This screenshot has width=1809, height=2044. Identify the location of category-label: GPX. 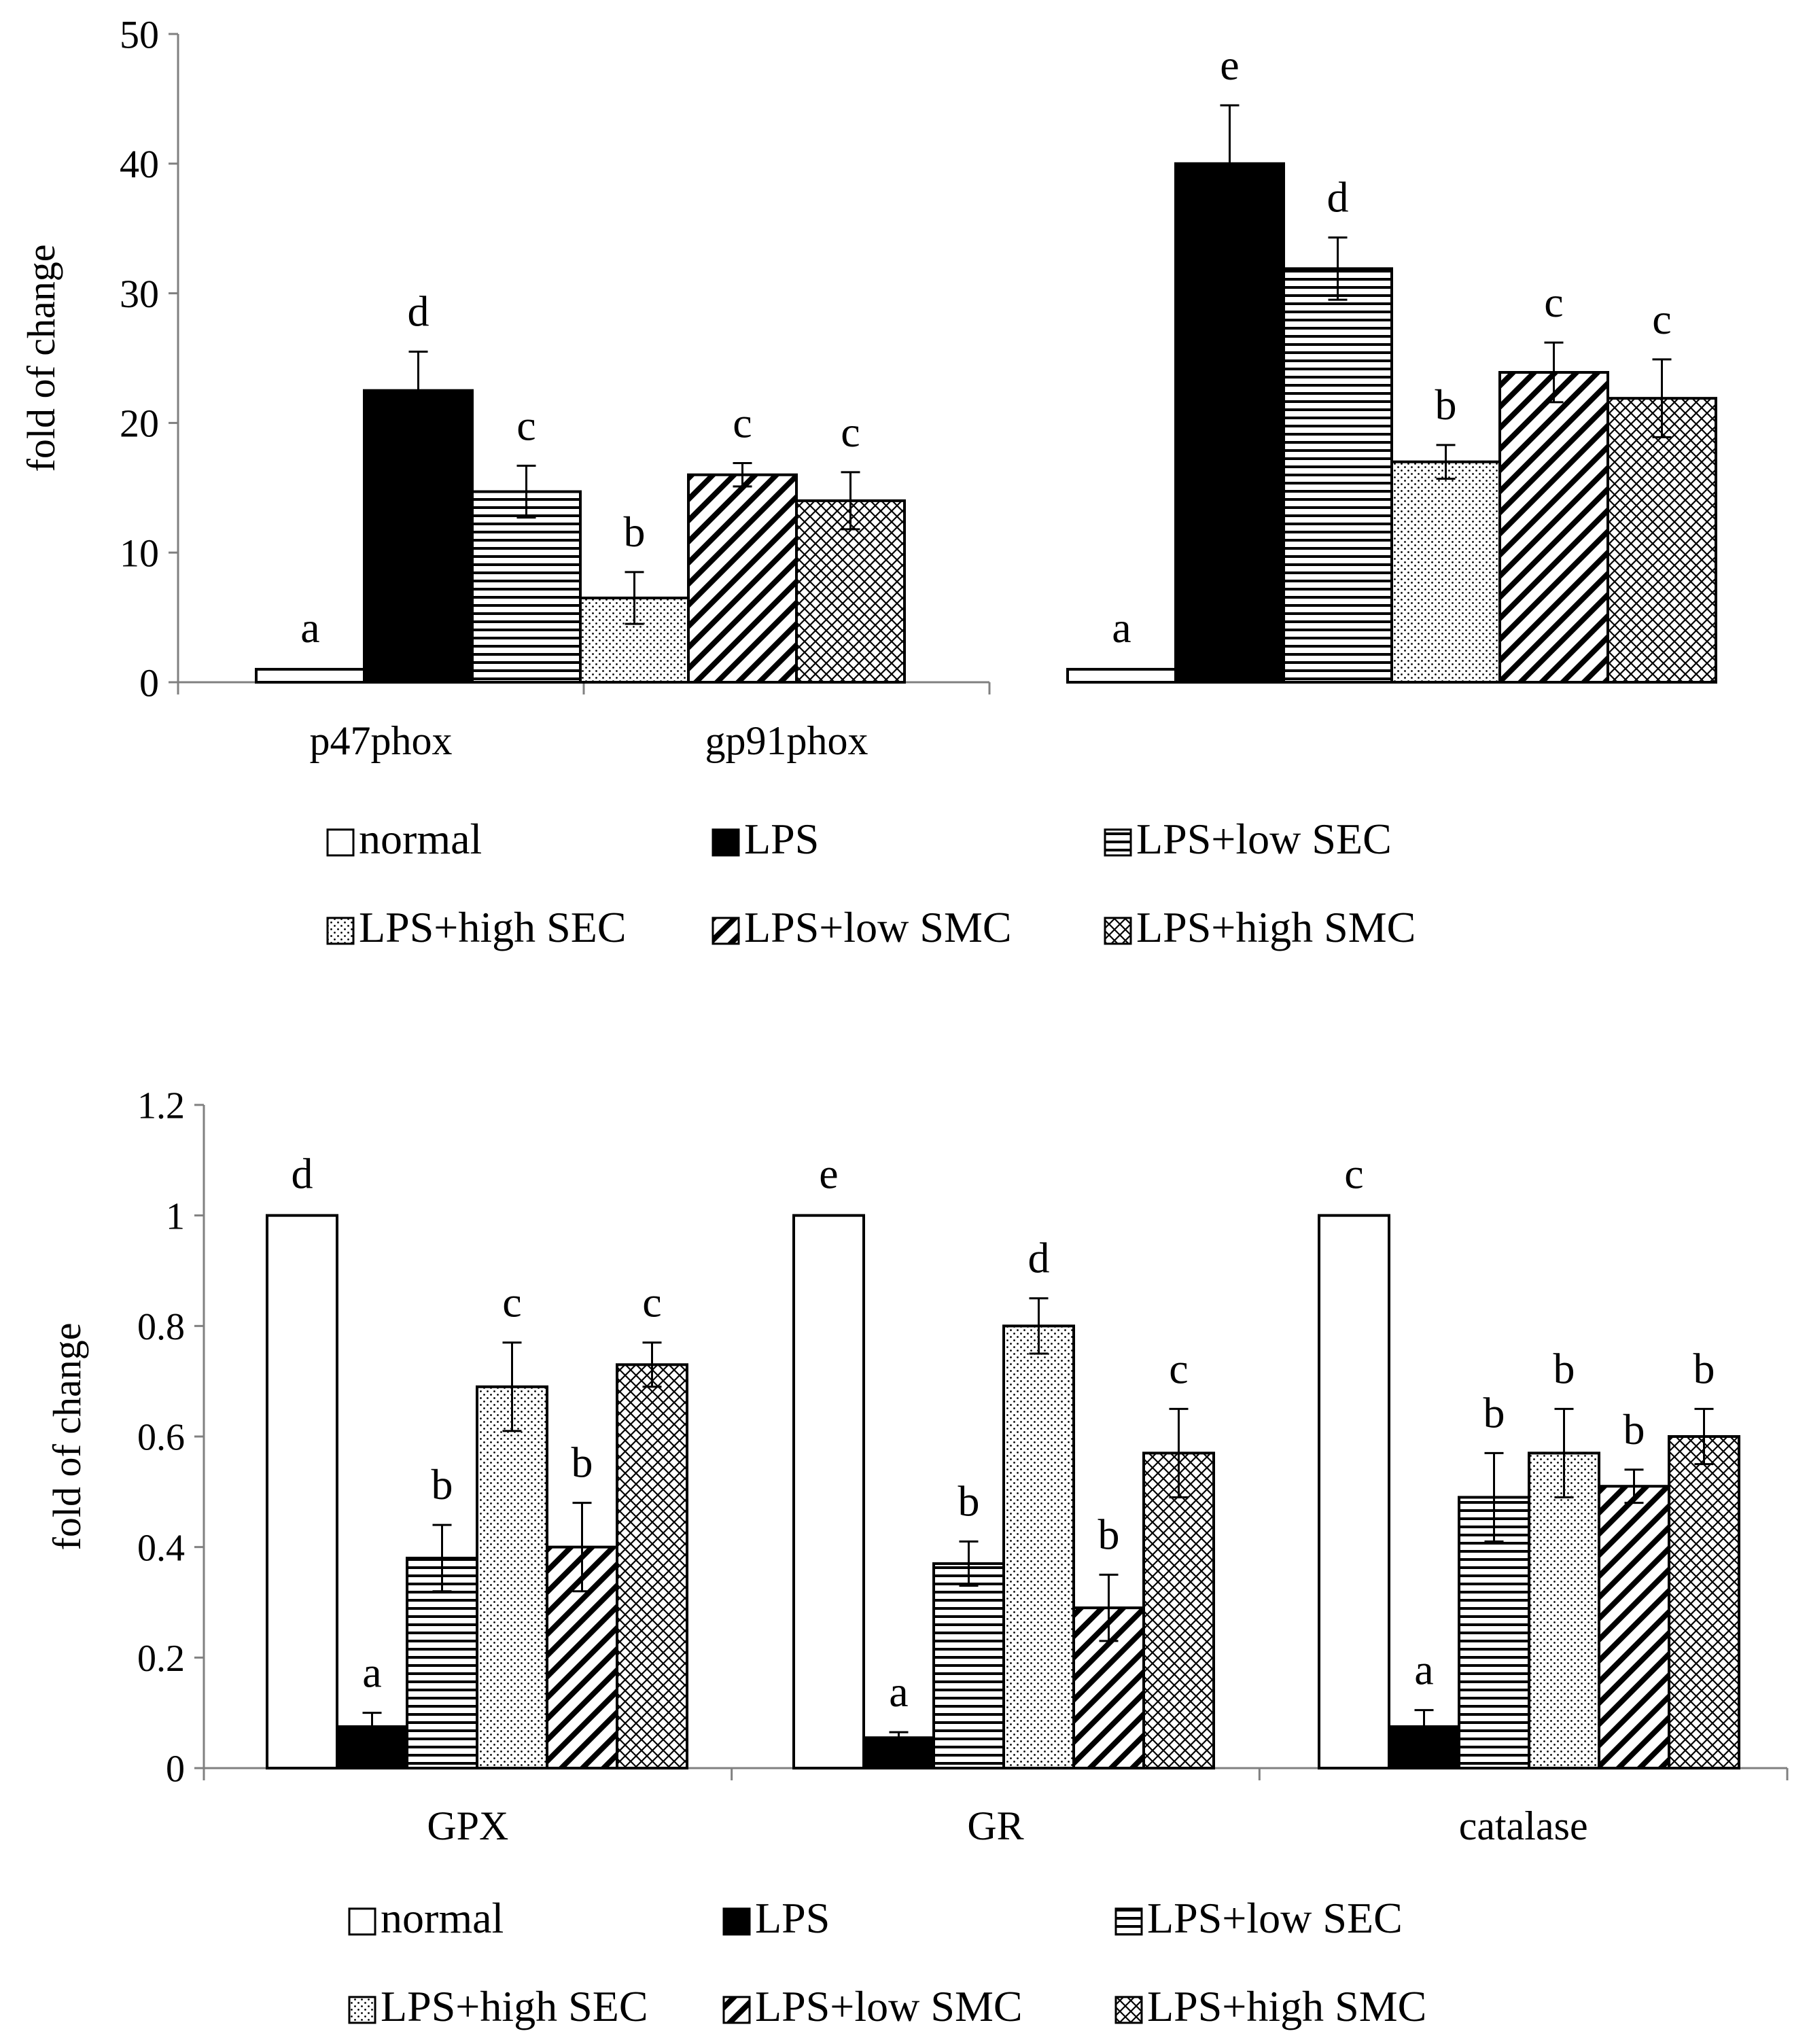
(467, 1825).